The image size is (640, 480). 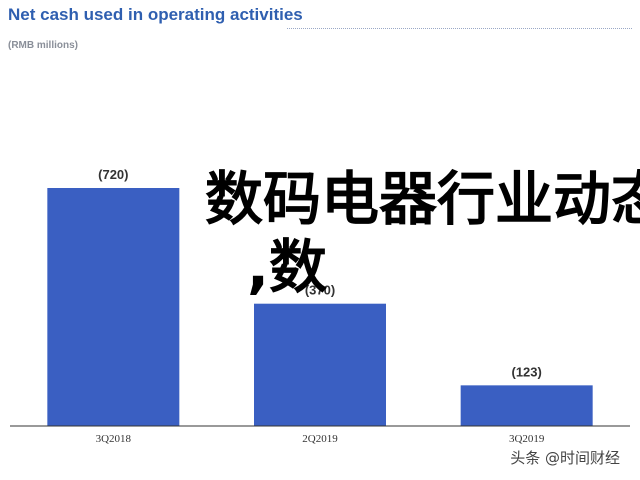 What do you see at coordinates (113, 307) in the screenshot?
I see `bar-3Q2018` at bounding box center [113, 307].